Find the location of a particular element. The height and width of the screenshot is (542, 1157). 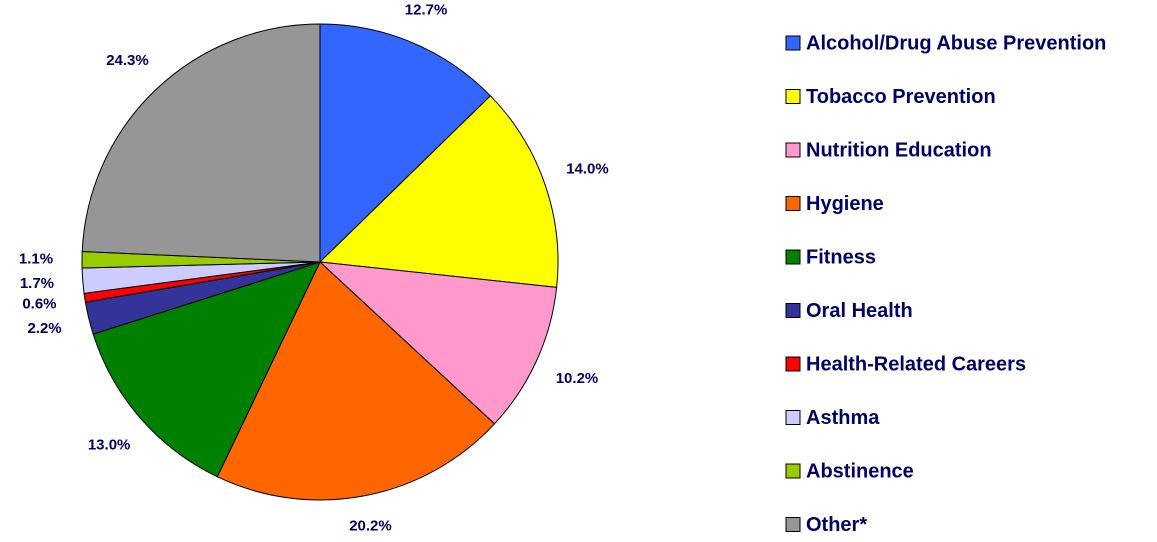

legend-label: Tobacco Prevention is located at coordinates (901, 97).